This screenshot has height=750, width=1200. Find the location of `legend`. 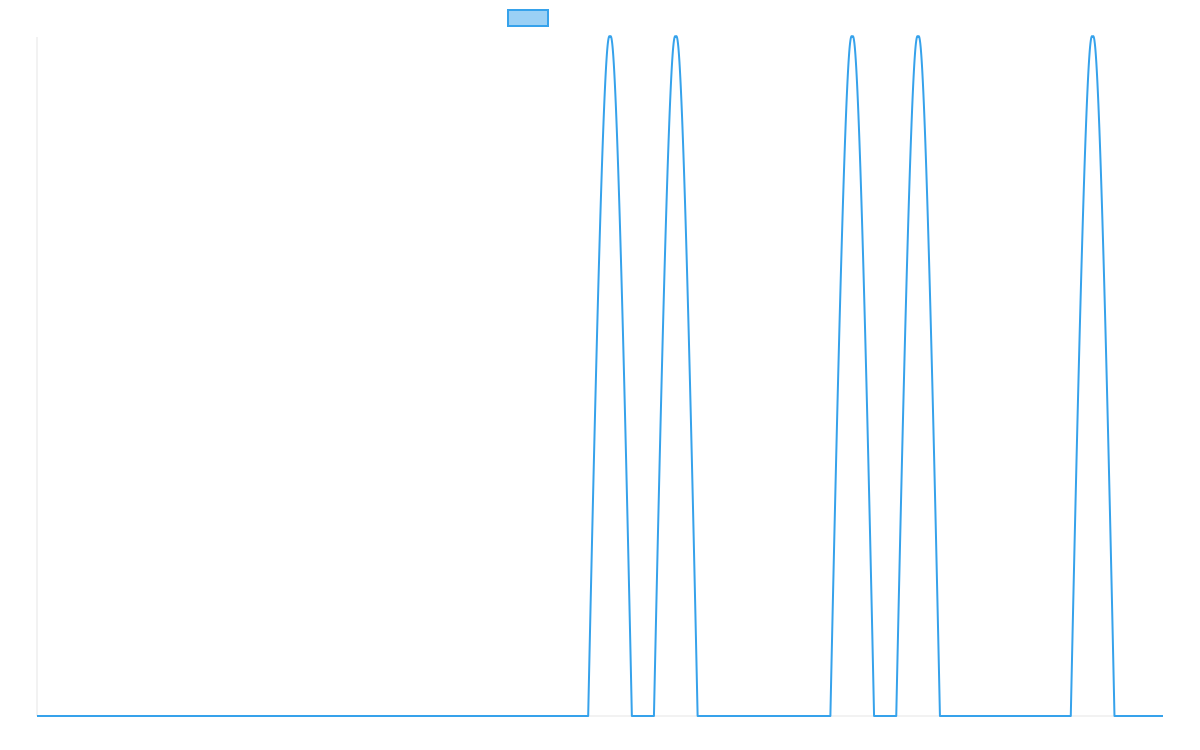

legend is located at coordinates (528, 18).